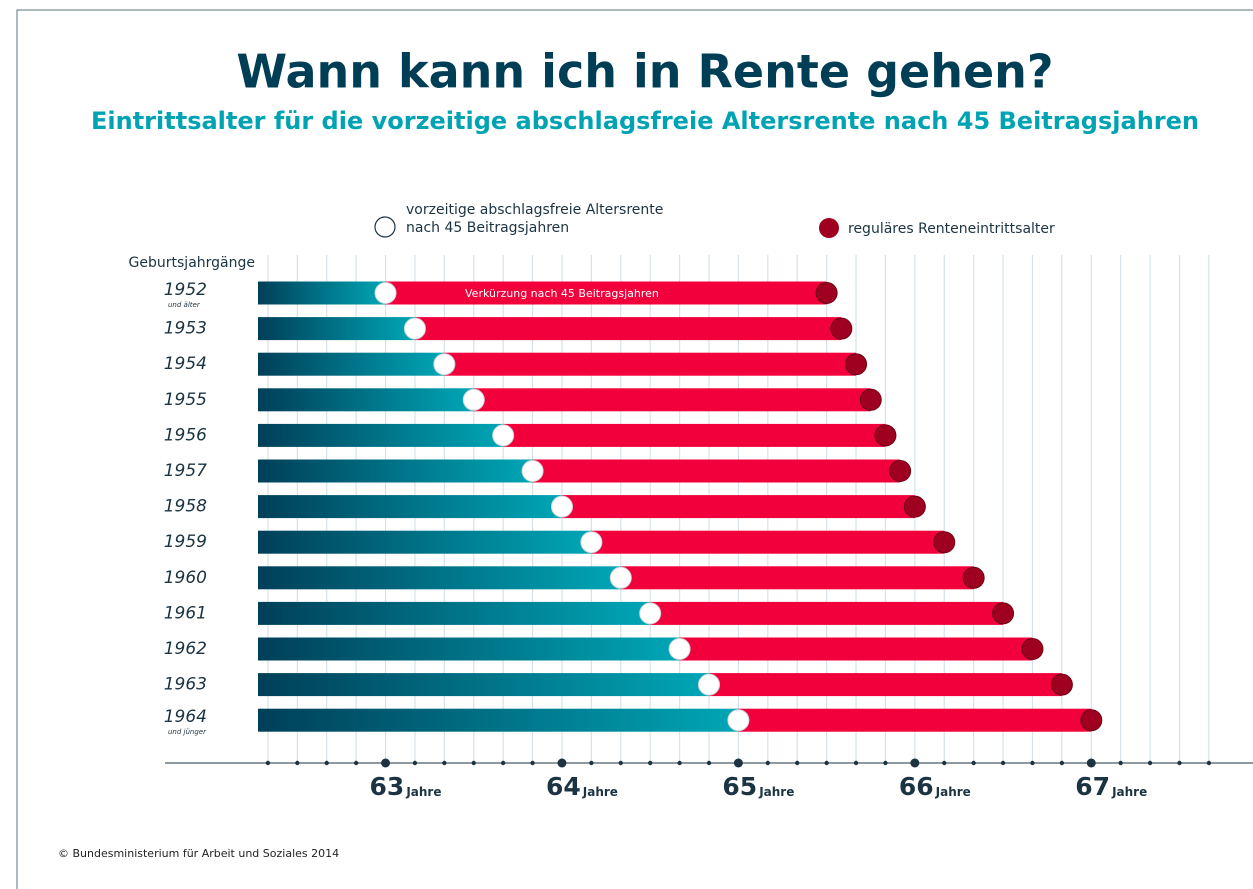  I want to click on category-label: 1958, so click(185, 507).